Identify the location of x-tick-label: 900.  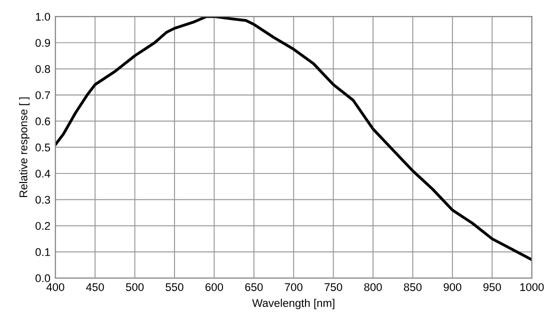
(453, 287).